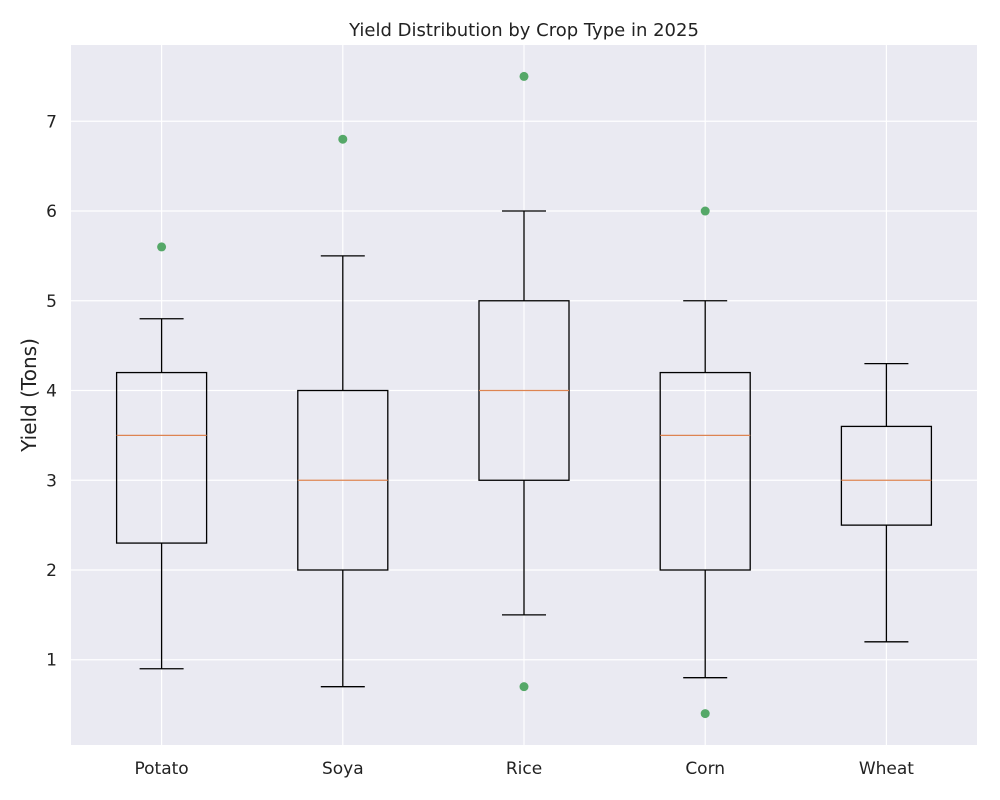 The image size is (1000, 800). Describe the element at coordinates (51, 122) in the screenshot. I see `y-tick-label: 7` at that location.